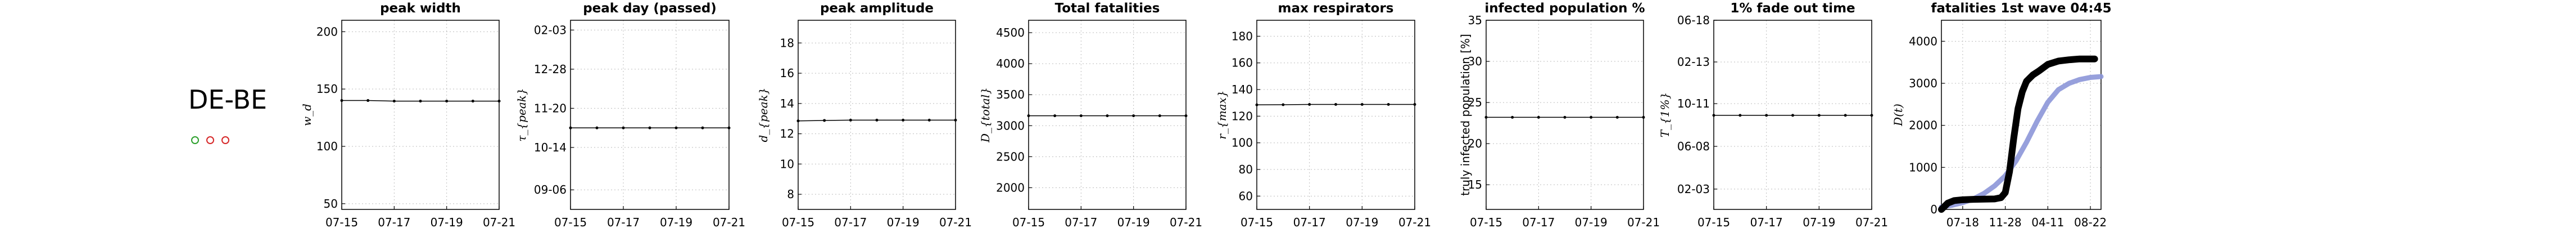 This screenshot has height=237, width=2576. I want to click on y-tick-label: 20, so click(1475, 143).